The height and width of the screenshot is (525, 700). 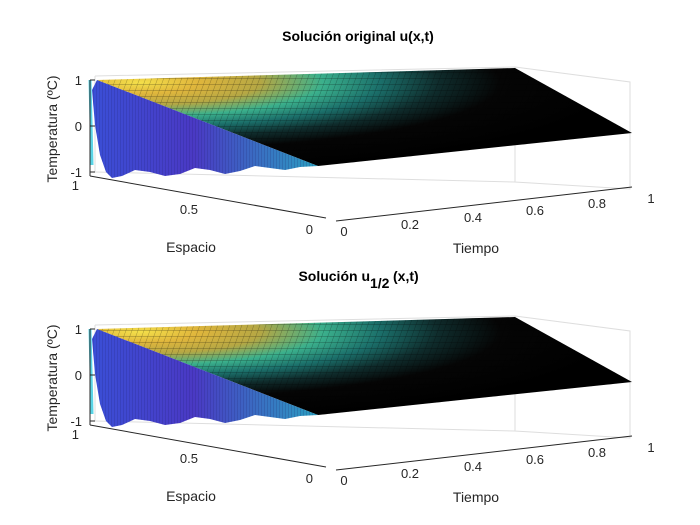 What do you see at coordinates (358, 36) in the screenshot?
I see `chart-title: Solución original u(x,t)` at bounding box center [358, 36].